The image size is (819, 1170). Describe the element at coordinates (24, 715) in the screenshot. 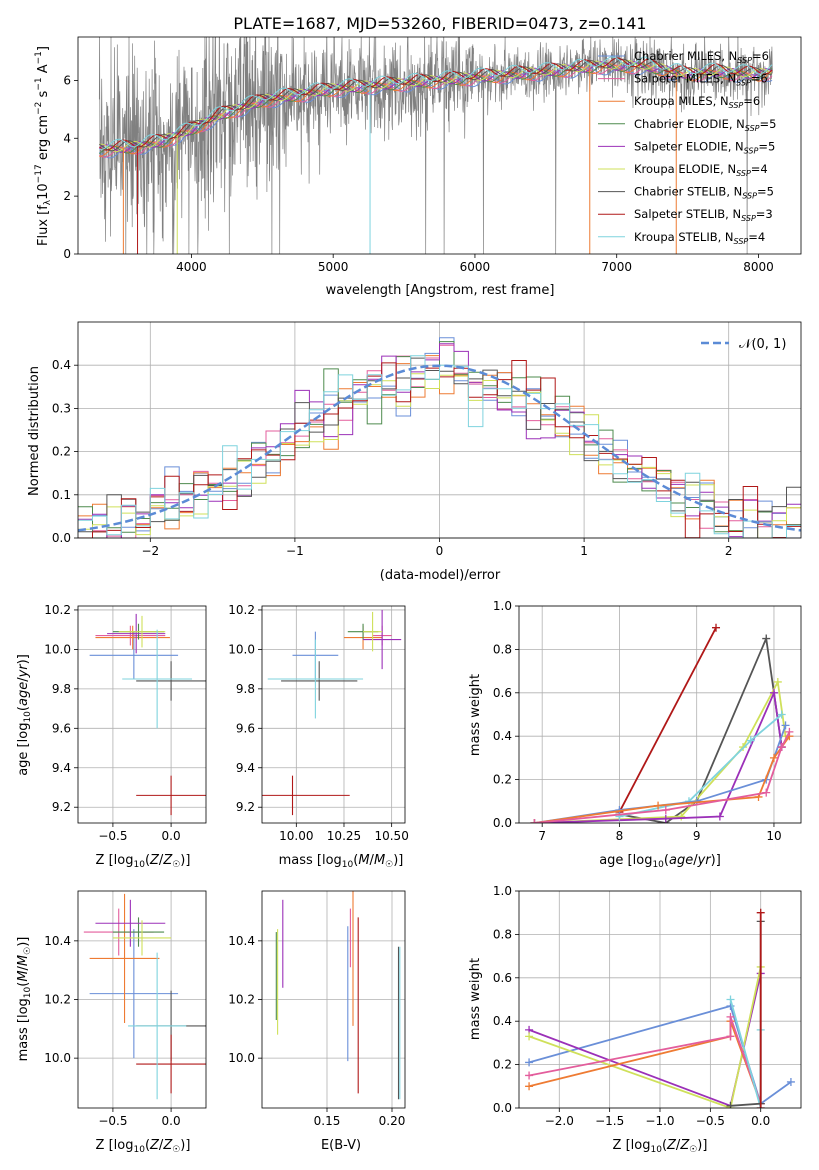

I see `age-z-ylabel: age [log10(age/yr)]` at that location.